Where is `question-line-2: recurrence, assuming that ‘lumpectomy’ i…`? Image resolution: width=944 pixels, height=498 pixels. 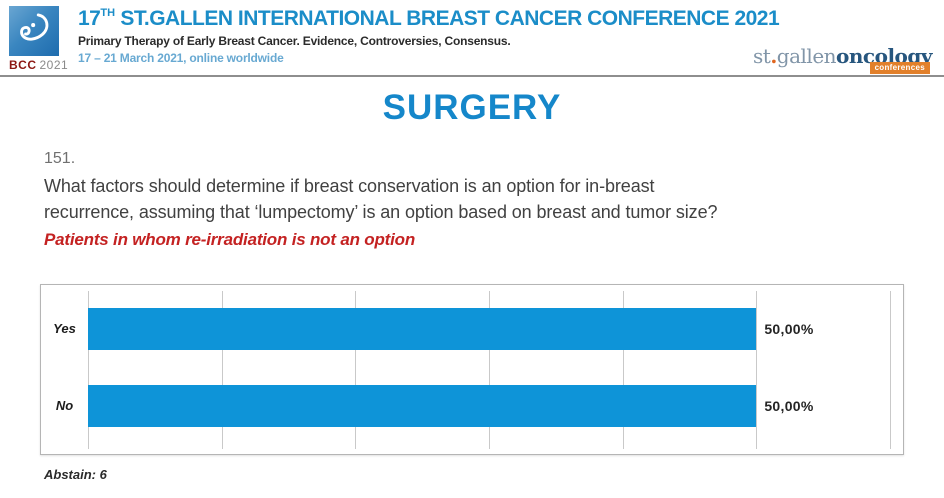 question-line-2: recurrence, assuming that ‘lumpectomy’ i… is located at coordinates (381, 212).